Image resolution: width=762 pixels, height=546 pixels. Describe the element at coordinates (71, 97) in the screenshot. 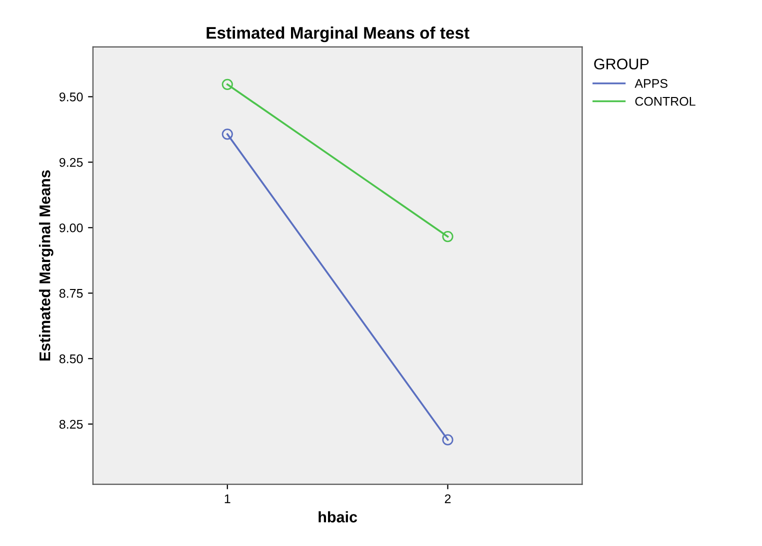

I see `y-tick-label: 9.50` at that location.